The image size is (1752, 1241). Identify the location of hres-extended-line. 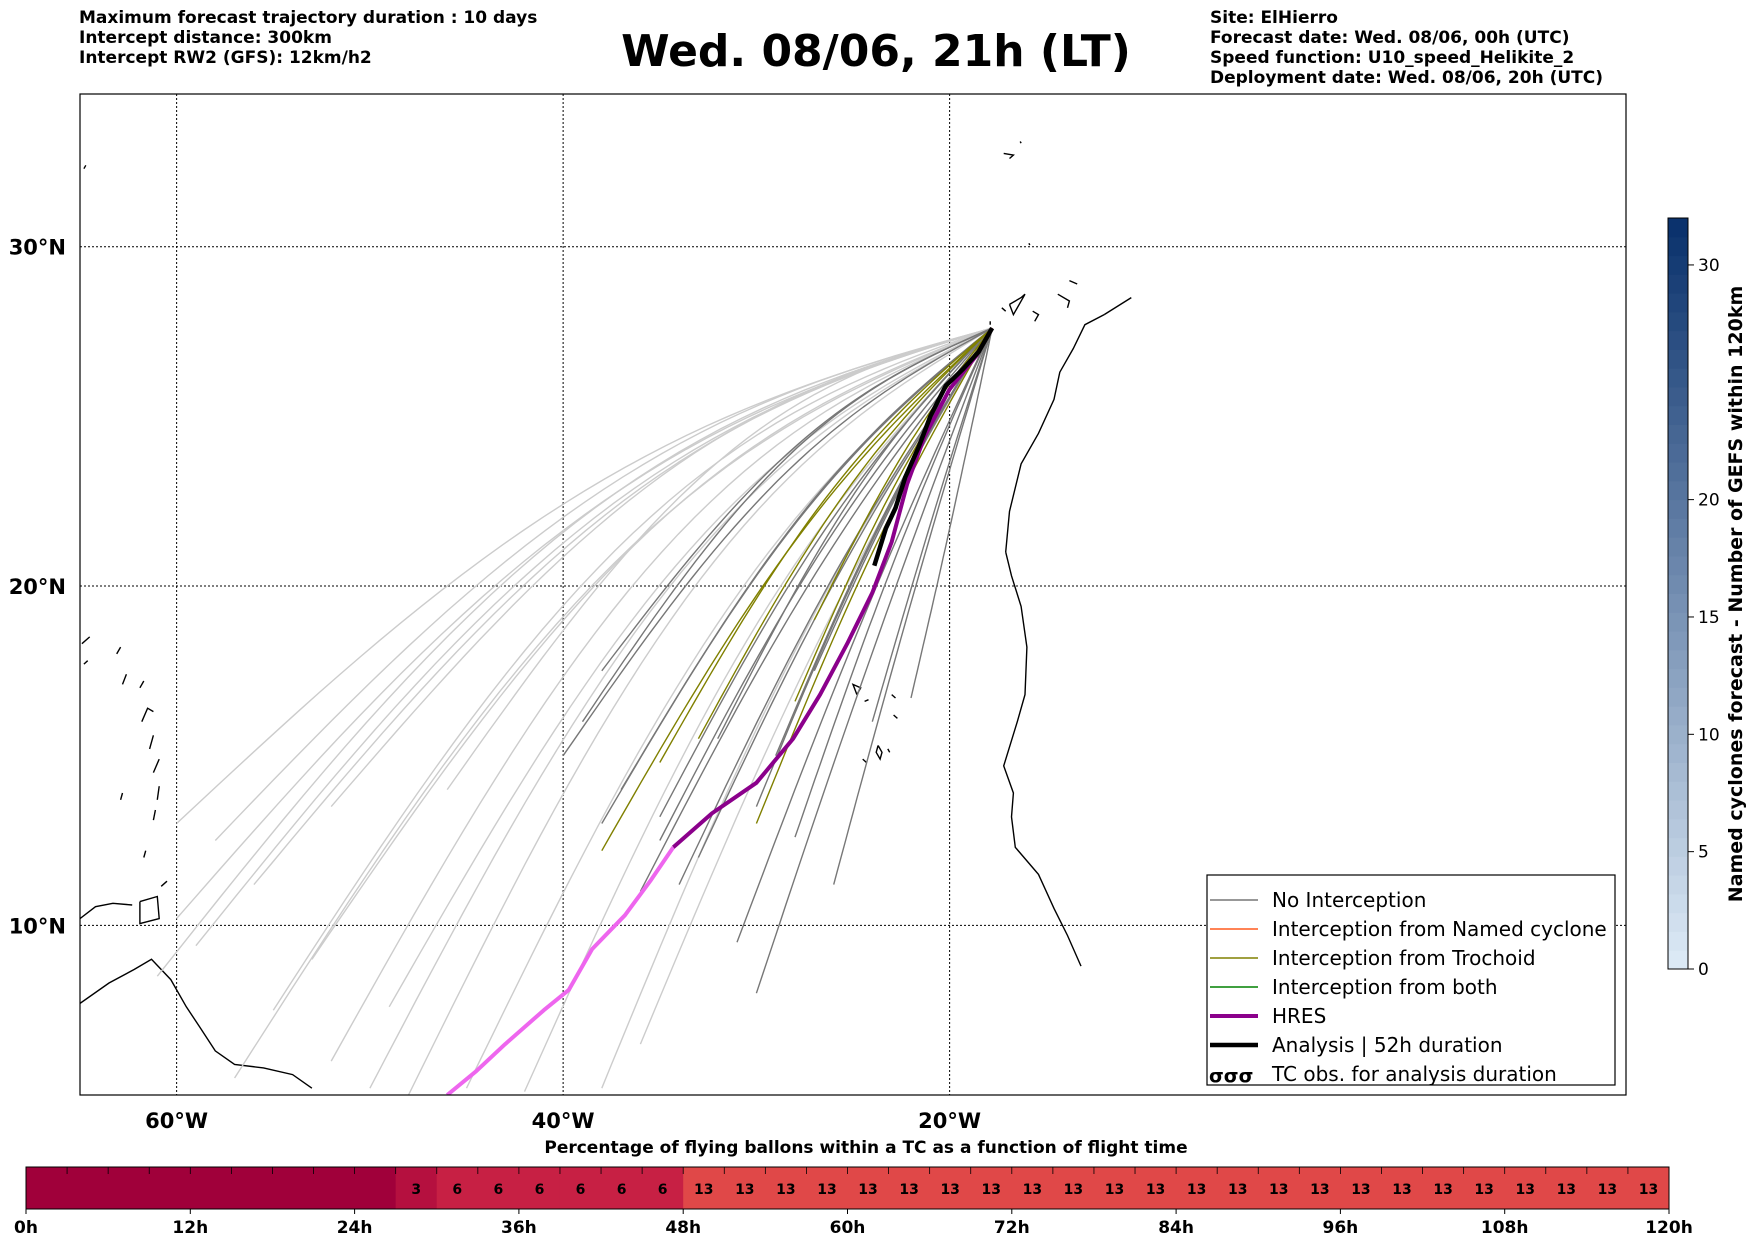
(560, 970).